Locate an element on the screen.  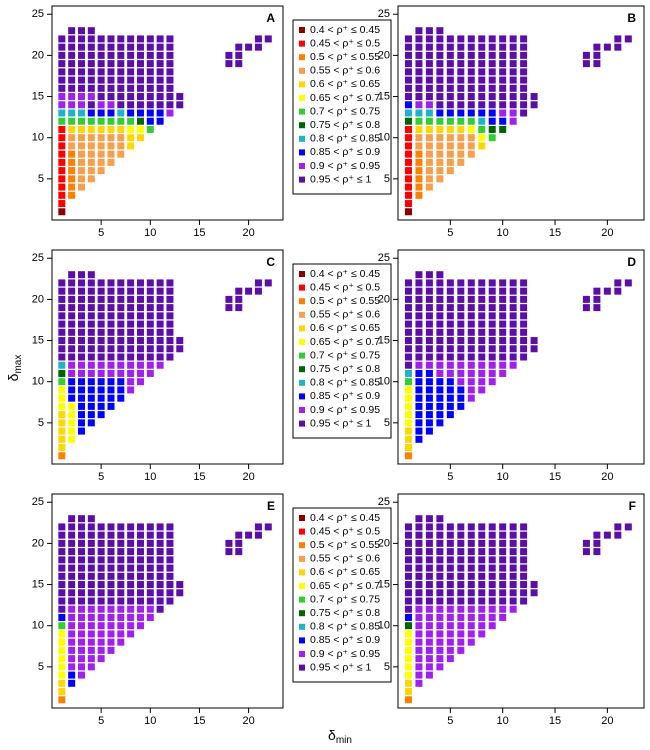
panel: 5 10 15 20 5 10 15 20 25 E is located at coordinates (158, 610).